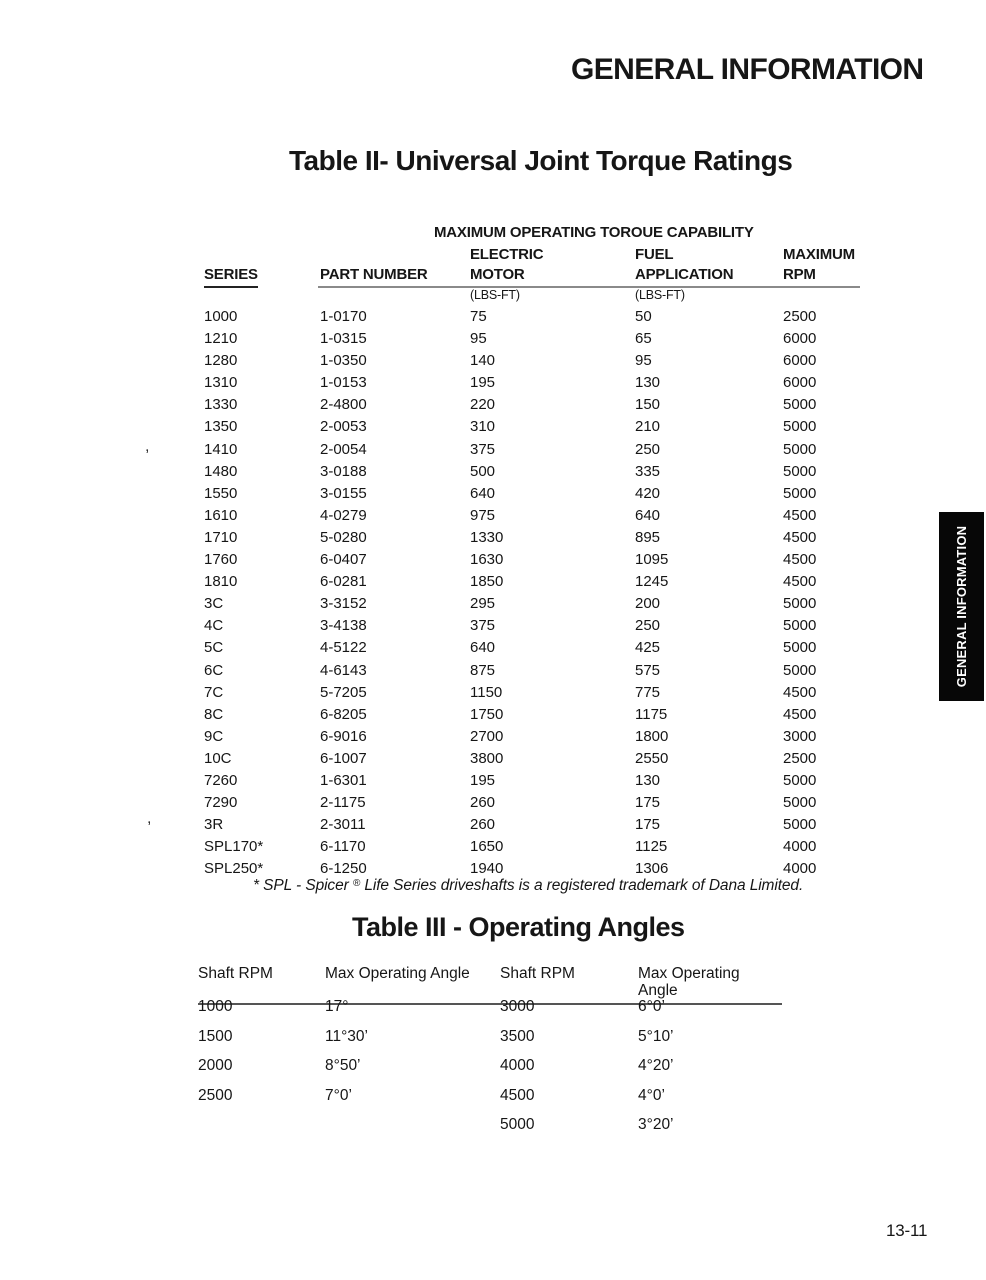 This screenshot has height=1280, width=986. What do you see at coordinates (343, 515) in the screenshot?
I see `table2-row-cell-part: 4-0279` at bounding box center [343, 515].